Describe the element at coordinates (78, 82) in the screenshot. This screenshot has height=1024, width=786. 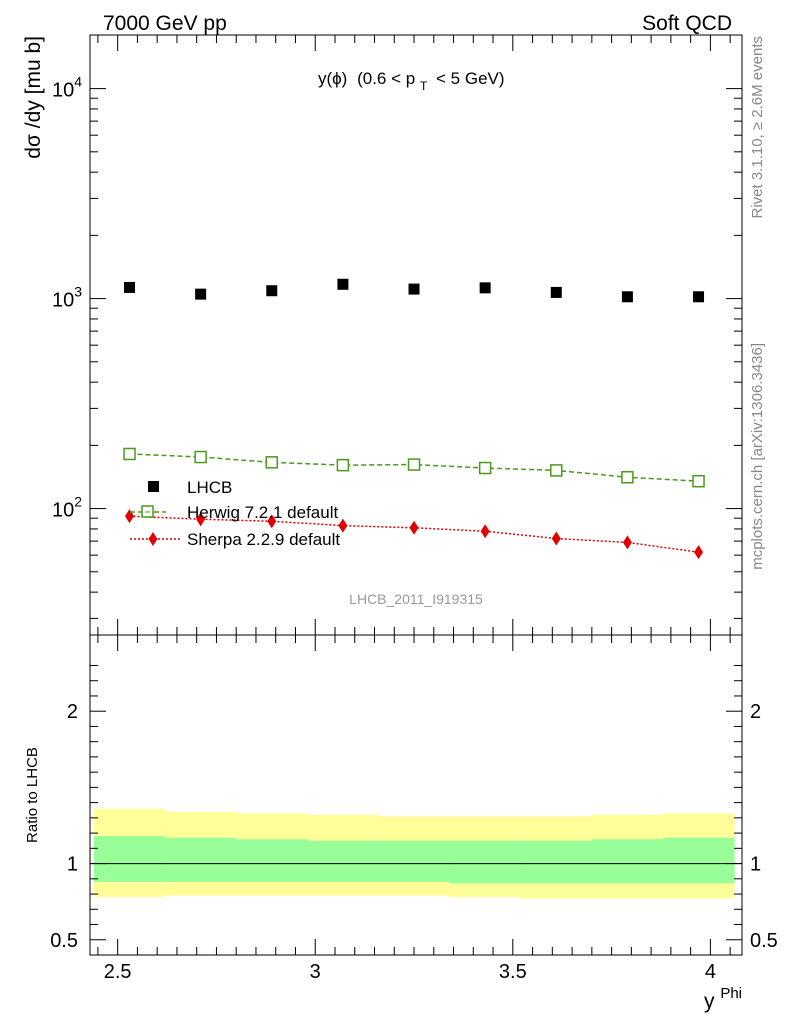
I see `y-tick-label-exp: 4` at that location.